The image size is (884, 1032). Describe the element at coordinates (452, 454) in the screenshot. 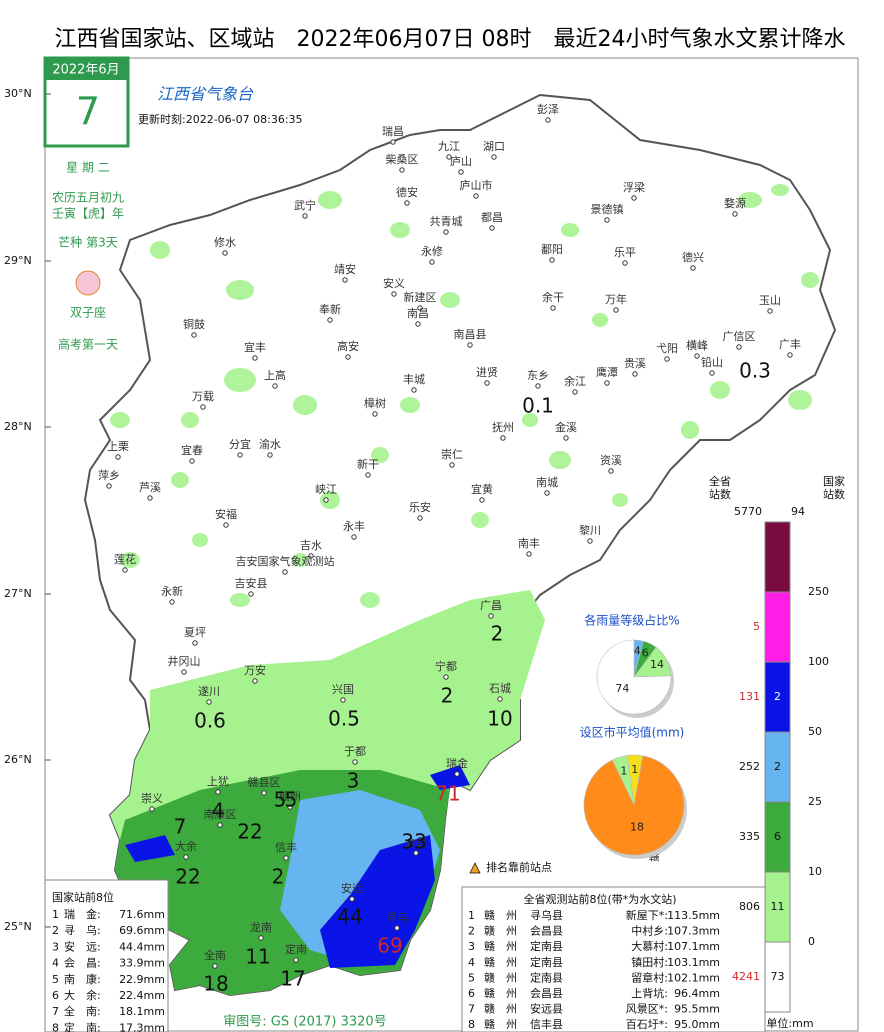

I see `city-label: 崇仁` at that location.